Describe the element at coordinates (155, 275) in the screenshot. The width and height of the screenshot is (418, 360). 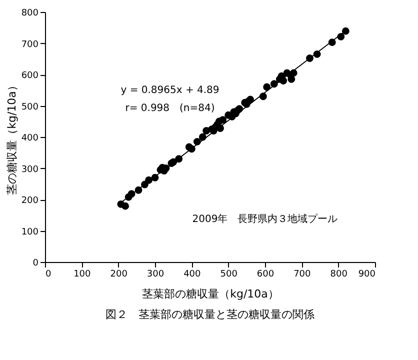
I see `x-tick-label: 300` at that location.